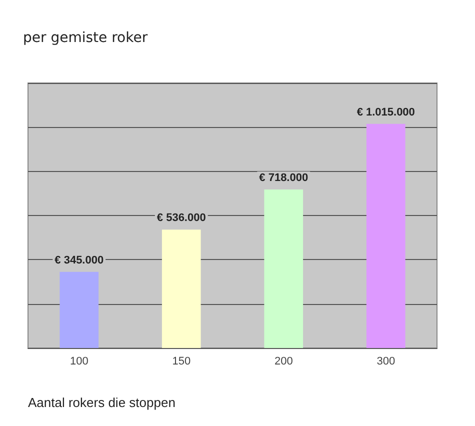 This screenshot has height=426, width=475. I want to click on x-tick-label: 100, so click(79, 362).